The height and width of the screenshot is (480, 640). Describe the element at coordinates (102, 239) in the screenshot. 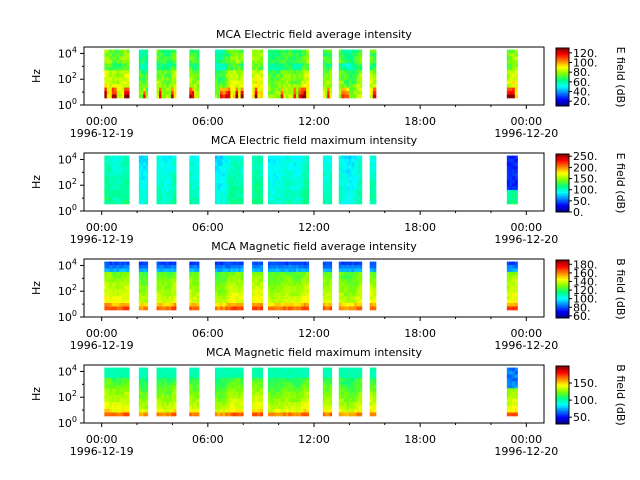

I see `x-tick-date: 1996-12-19` at that location.